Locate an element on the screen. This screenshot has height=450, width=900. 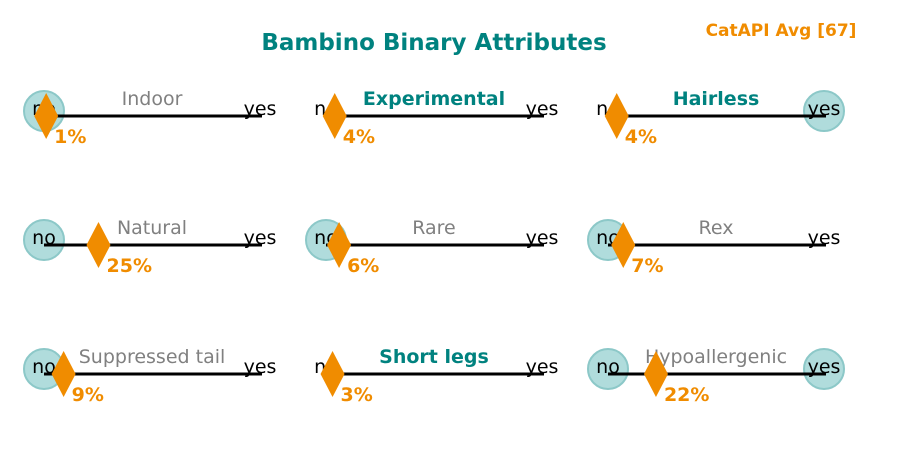
attribute-label: Hairless is located at coordinates (716, 99).